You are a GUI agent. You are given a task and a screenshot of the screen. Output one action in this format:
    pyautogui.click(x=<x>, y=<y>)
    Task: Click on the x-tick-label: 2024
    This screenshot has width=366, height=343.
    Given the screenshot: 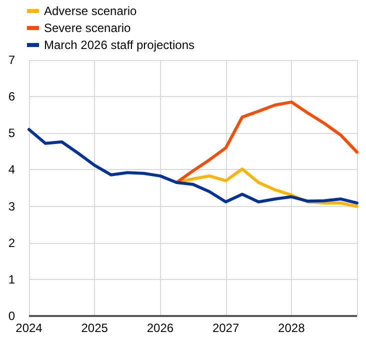 What is the action you would take?
    pyautogui.click(x=29, y=328)
    